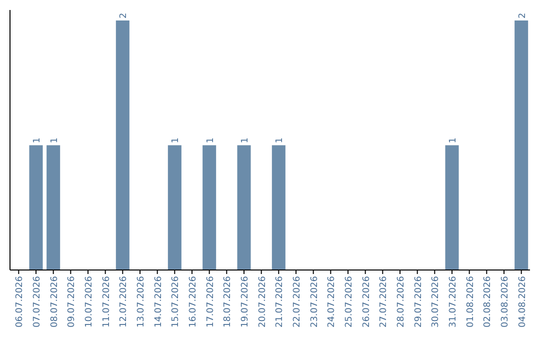 Image resolution: width=540 pixels, height=340 pixels. What do you see at coordinates (193, 302) in the screenshot?
I see `x-tick-label: 16.07.2026` at bounding box center [193, 302].